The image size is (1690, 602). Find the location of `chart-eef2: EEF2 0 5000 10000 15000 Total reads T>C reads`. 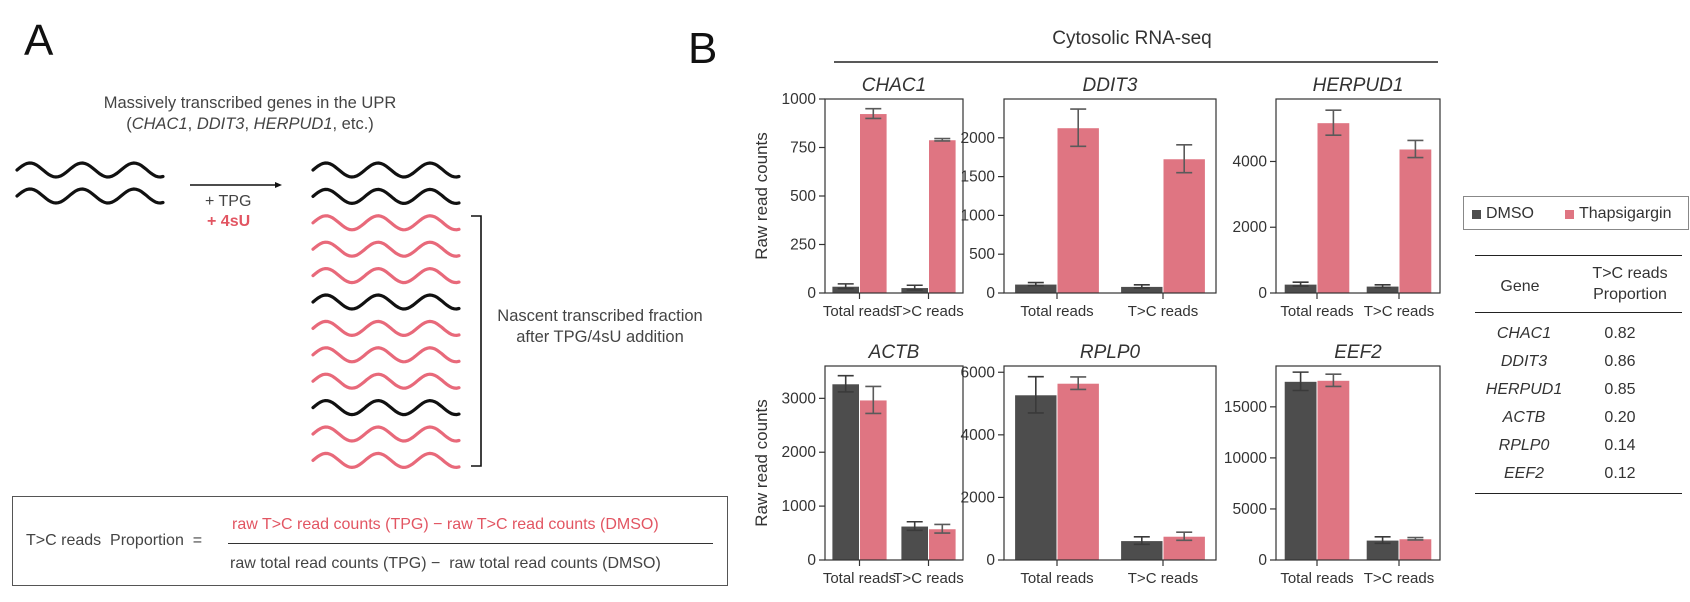

chart-eef2: EEF2 0 5000 10000 15000 Total reads T>C reads is located at coordinates (1332, 464).